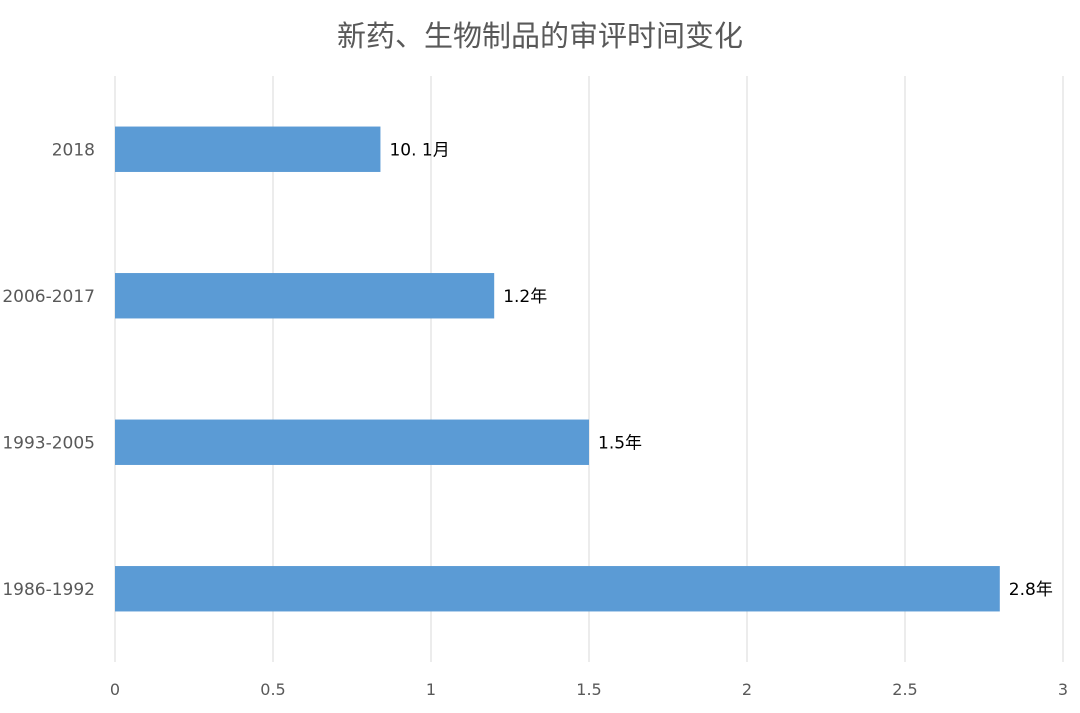 The height and width of the screenshot is (713, 1080). I want to click on data-label: 1.2年, so click(525, 297).